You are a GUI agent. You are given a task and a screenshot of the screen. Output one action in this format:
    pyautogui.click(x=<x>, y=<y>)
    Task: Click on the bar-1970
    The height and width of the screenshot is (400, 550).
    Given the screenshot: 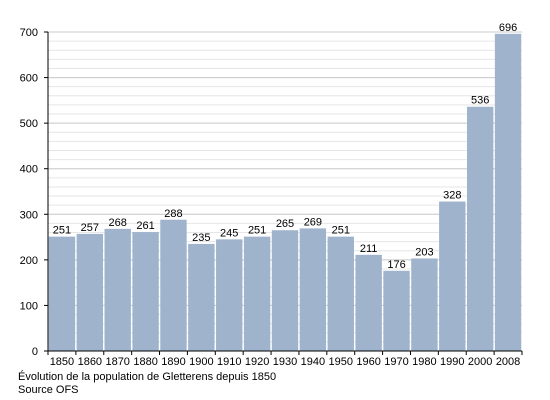 What is the action you would take?
    pyautogui.click(x=396, y=310)
    